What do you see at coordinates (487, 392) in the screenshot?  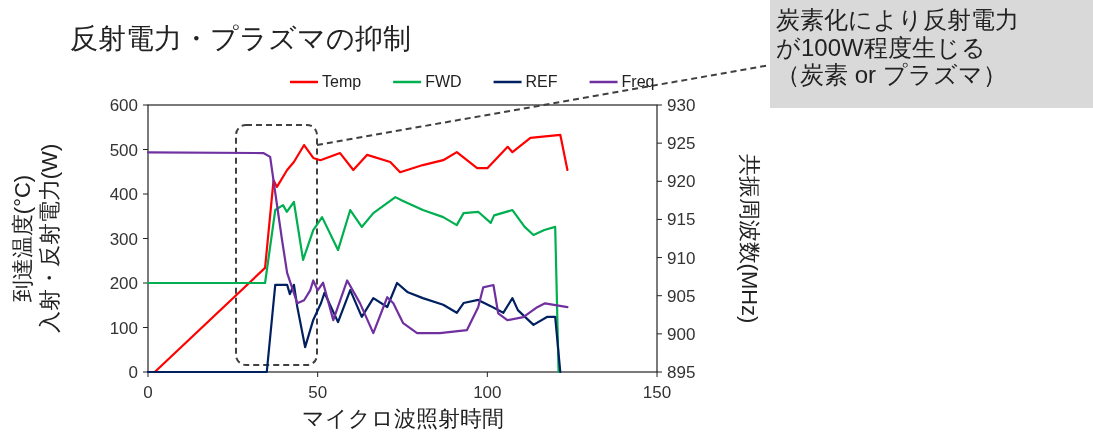 I see `x-tick-label: 100` at bounding box center [487, 392].